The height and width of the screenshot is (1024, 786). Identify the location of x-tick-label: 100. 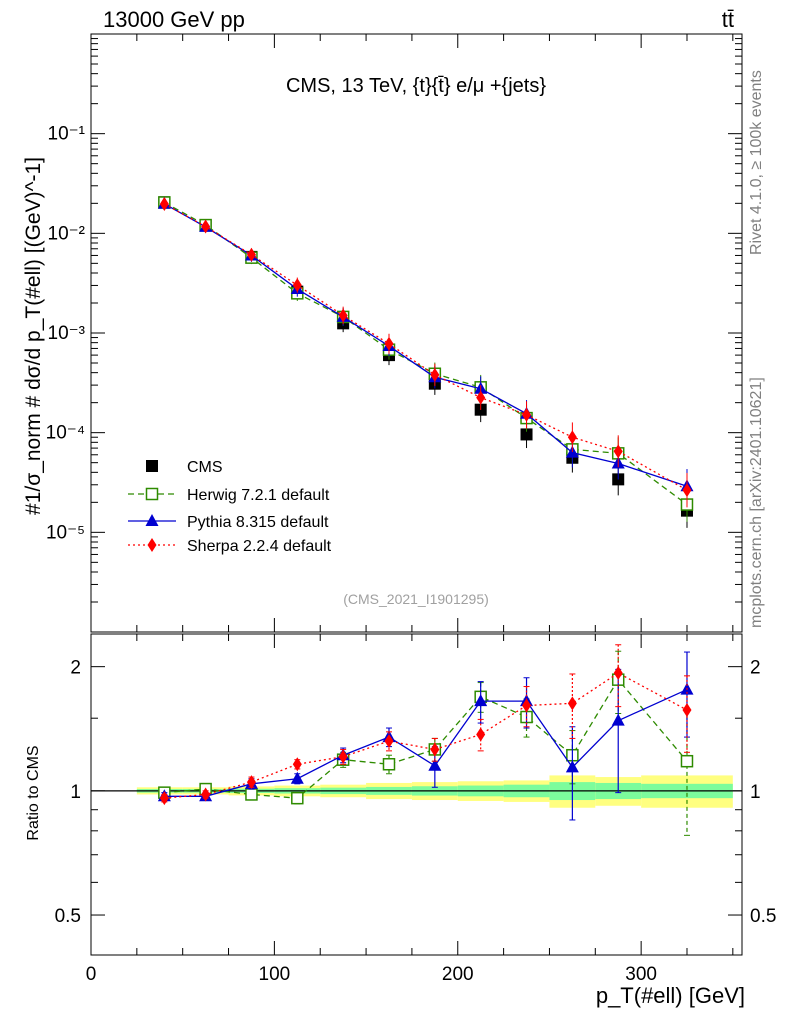
(275, 974).